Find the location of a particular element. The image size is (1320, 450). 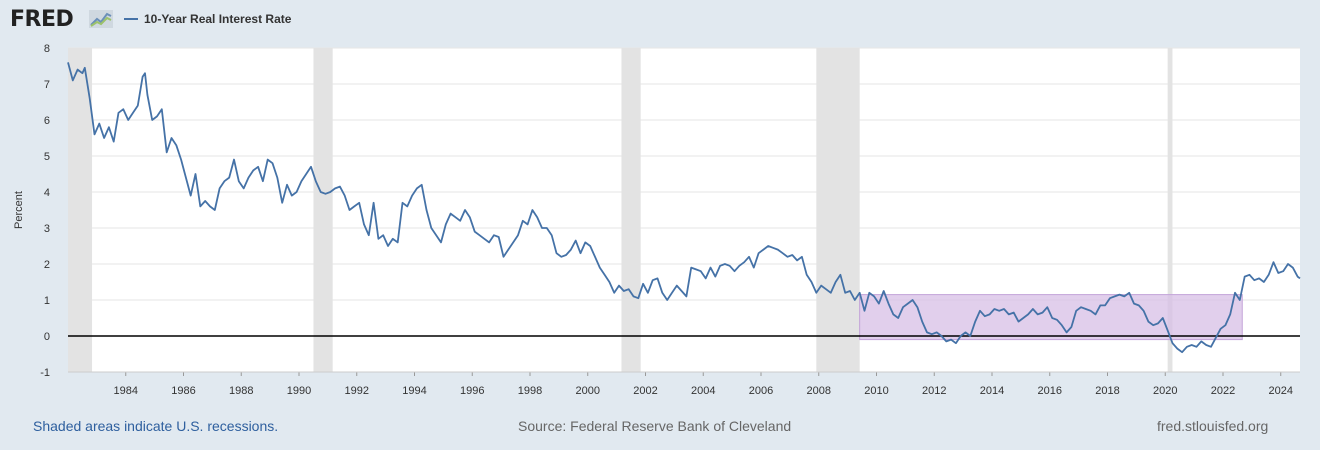

fred-logo: FRED is located at coordinates (42, 19).